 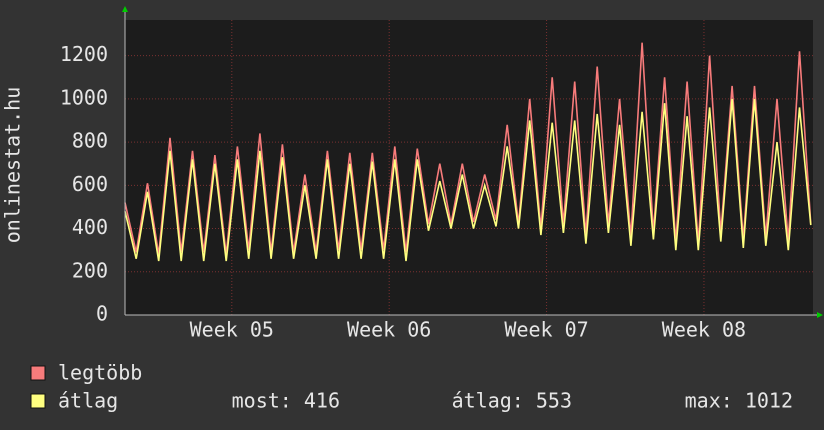 I want to click on y-tick-label: 200, so click(x=90, y=270).